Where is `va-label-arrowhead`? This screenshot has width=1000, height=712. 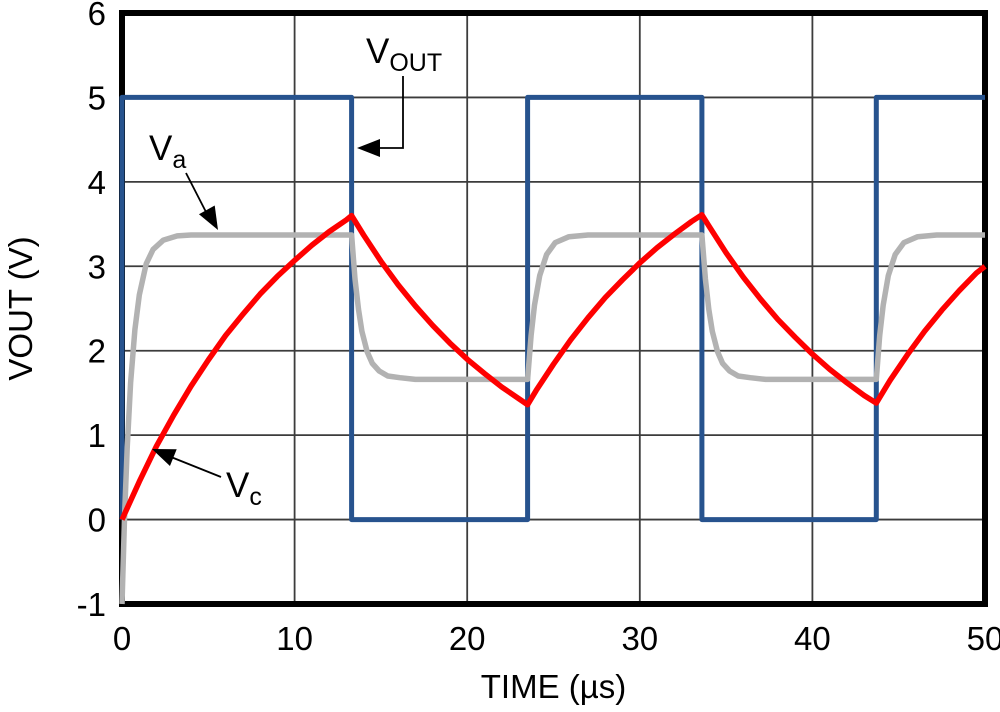 va-label-arrowhead is located at coordinates (208, 217).